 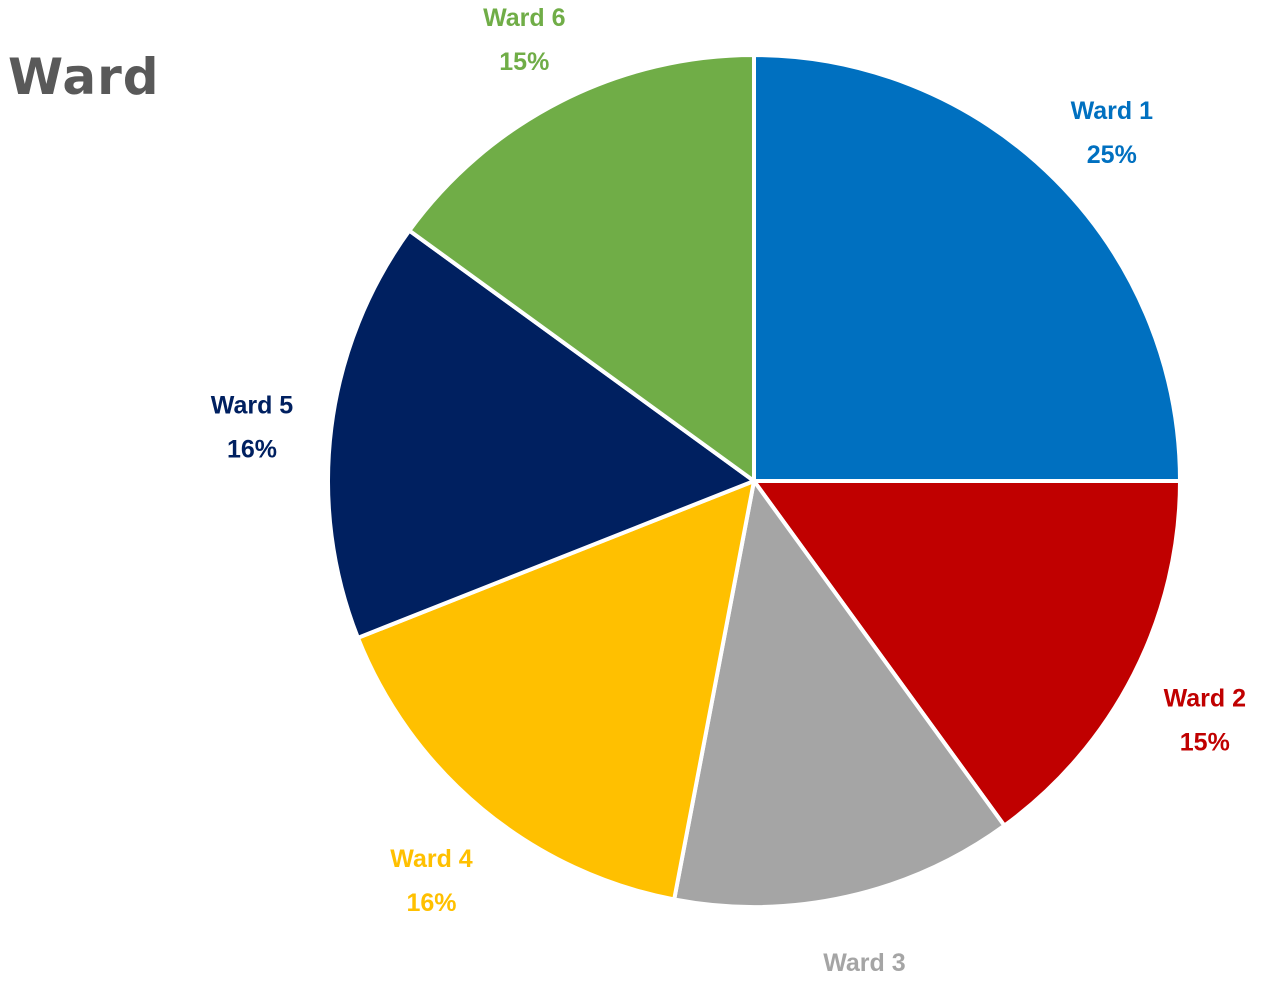 What do you see at coordinates (252, 428) in the screenshot?
I see `data-label-ward-5: Ward 5 16%` at bounding box center [252, 428].